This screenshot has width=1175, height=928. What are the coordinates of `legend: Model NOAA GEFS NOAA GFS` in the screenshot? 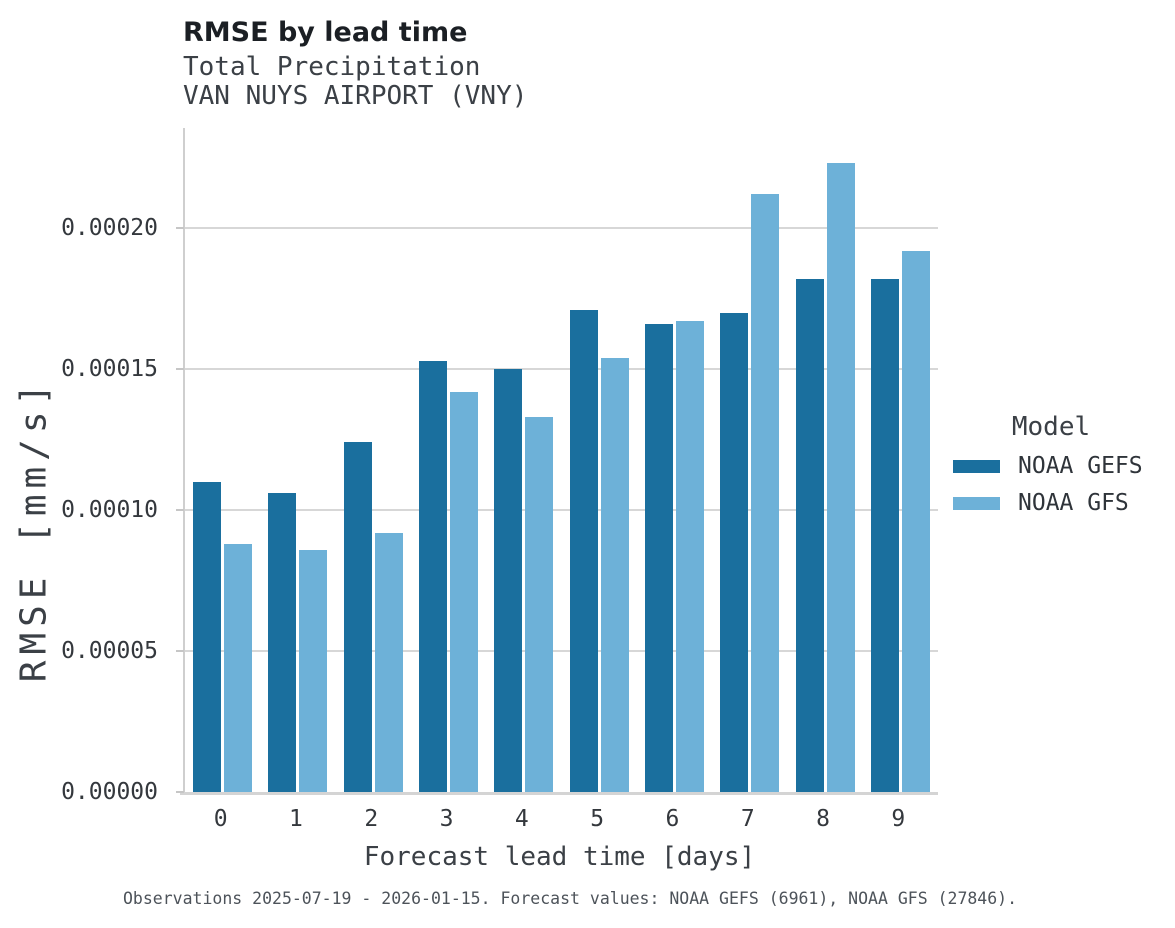 It's located at (1058, 464).